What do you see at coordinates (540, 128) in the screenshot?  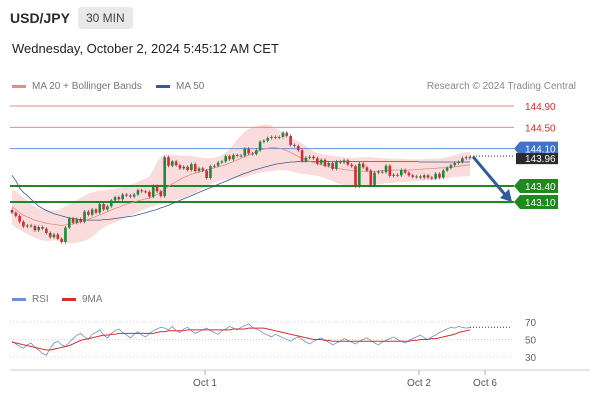 I see `level-label-144.50: 144.50` at bounding box center [540, 128].